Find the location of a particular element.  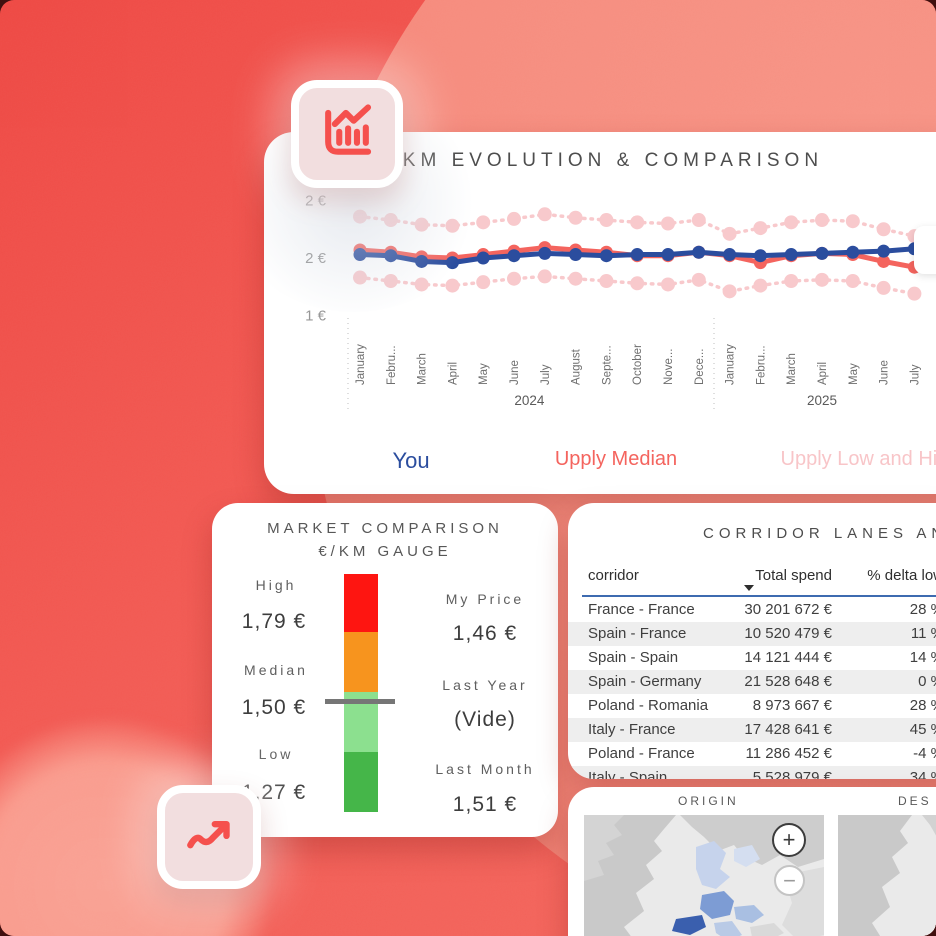

table-row: Spain - France 10 520 479 € 11 % is located at coordinates (752, 634).